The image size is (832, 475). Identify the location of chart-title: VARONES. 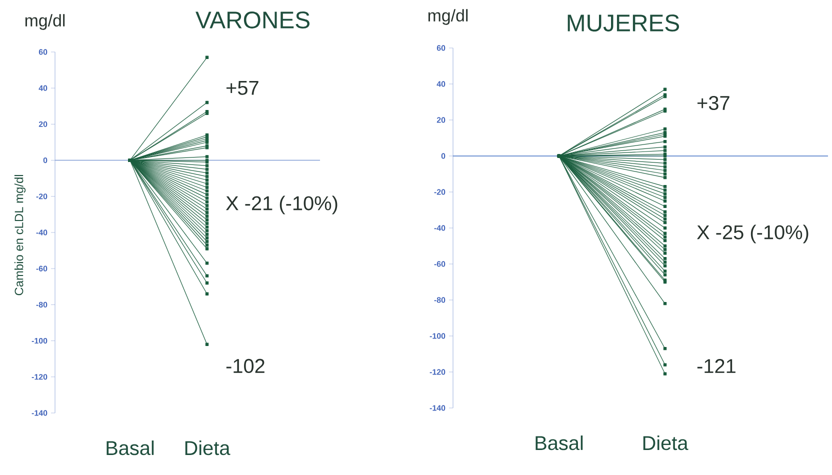
(253, 20).